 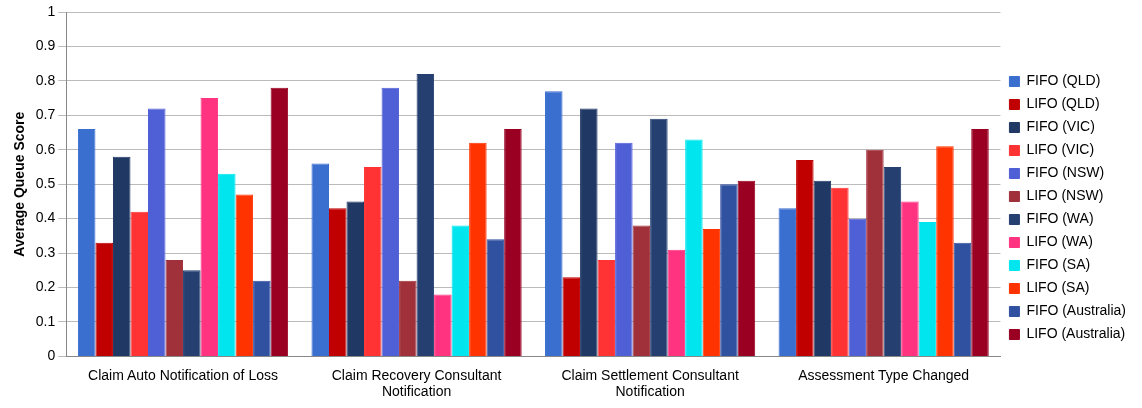 I want to click on legend-label: FIFO (QLD), so click(x=1063, y=80).